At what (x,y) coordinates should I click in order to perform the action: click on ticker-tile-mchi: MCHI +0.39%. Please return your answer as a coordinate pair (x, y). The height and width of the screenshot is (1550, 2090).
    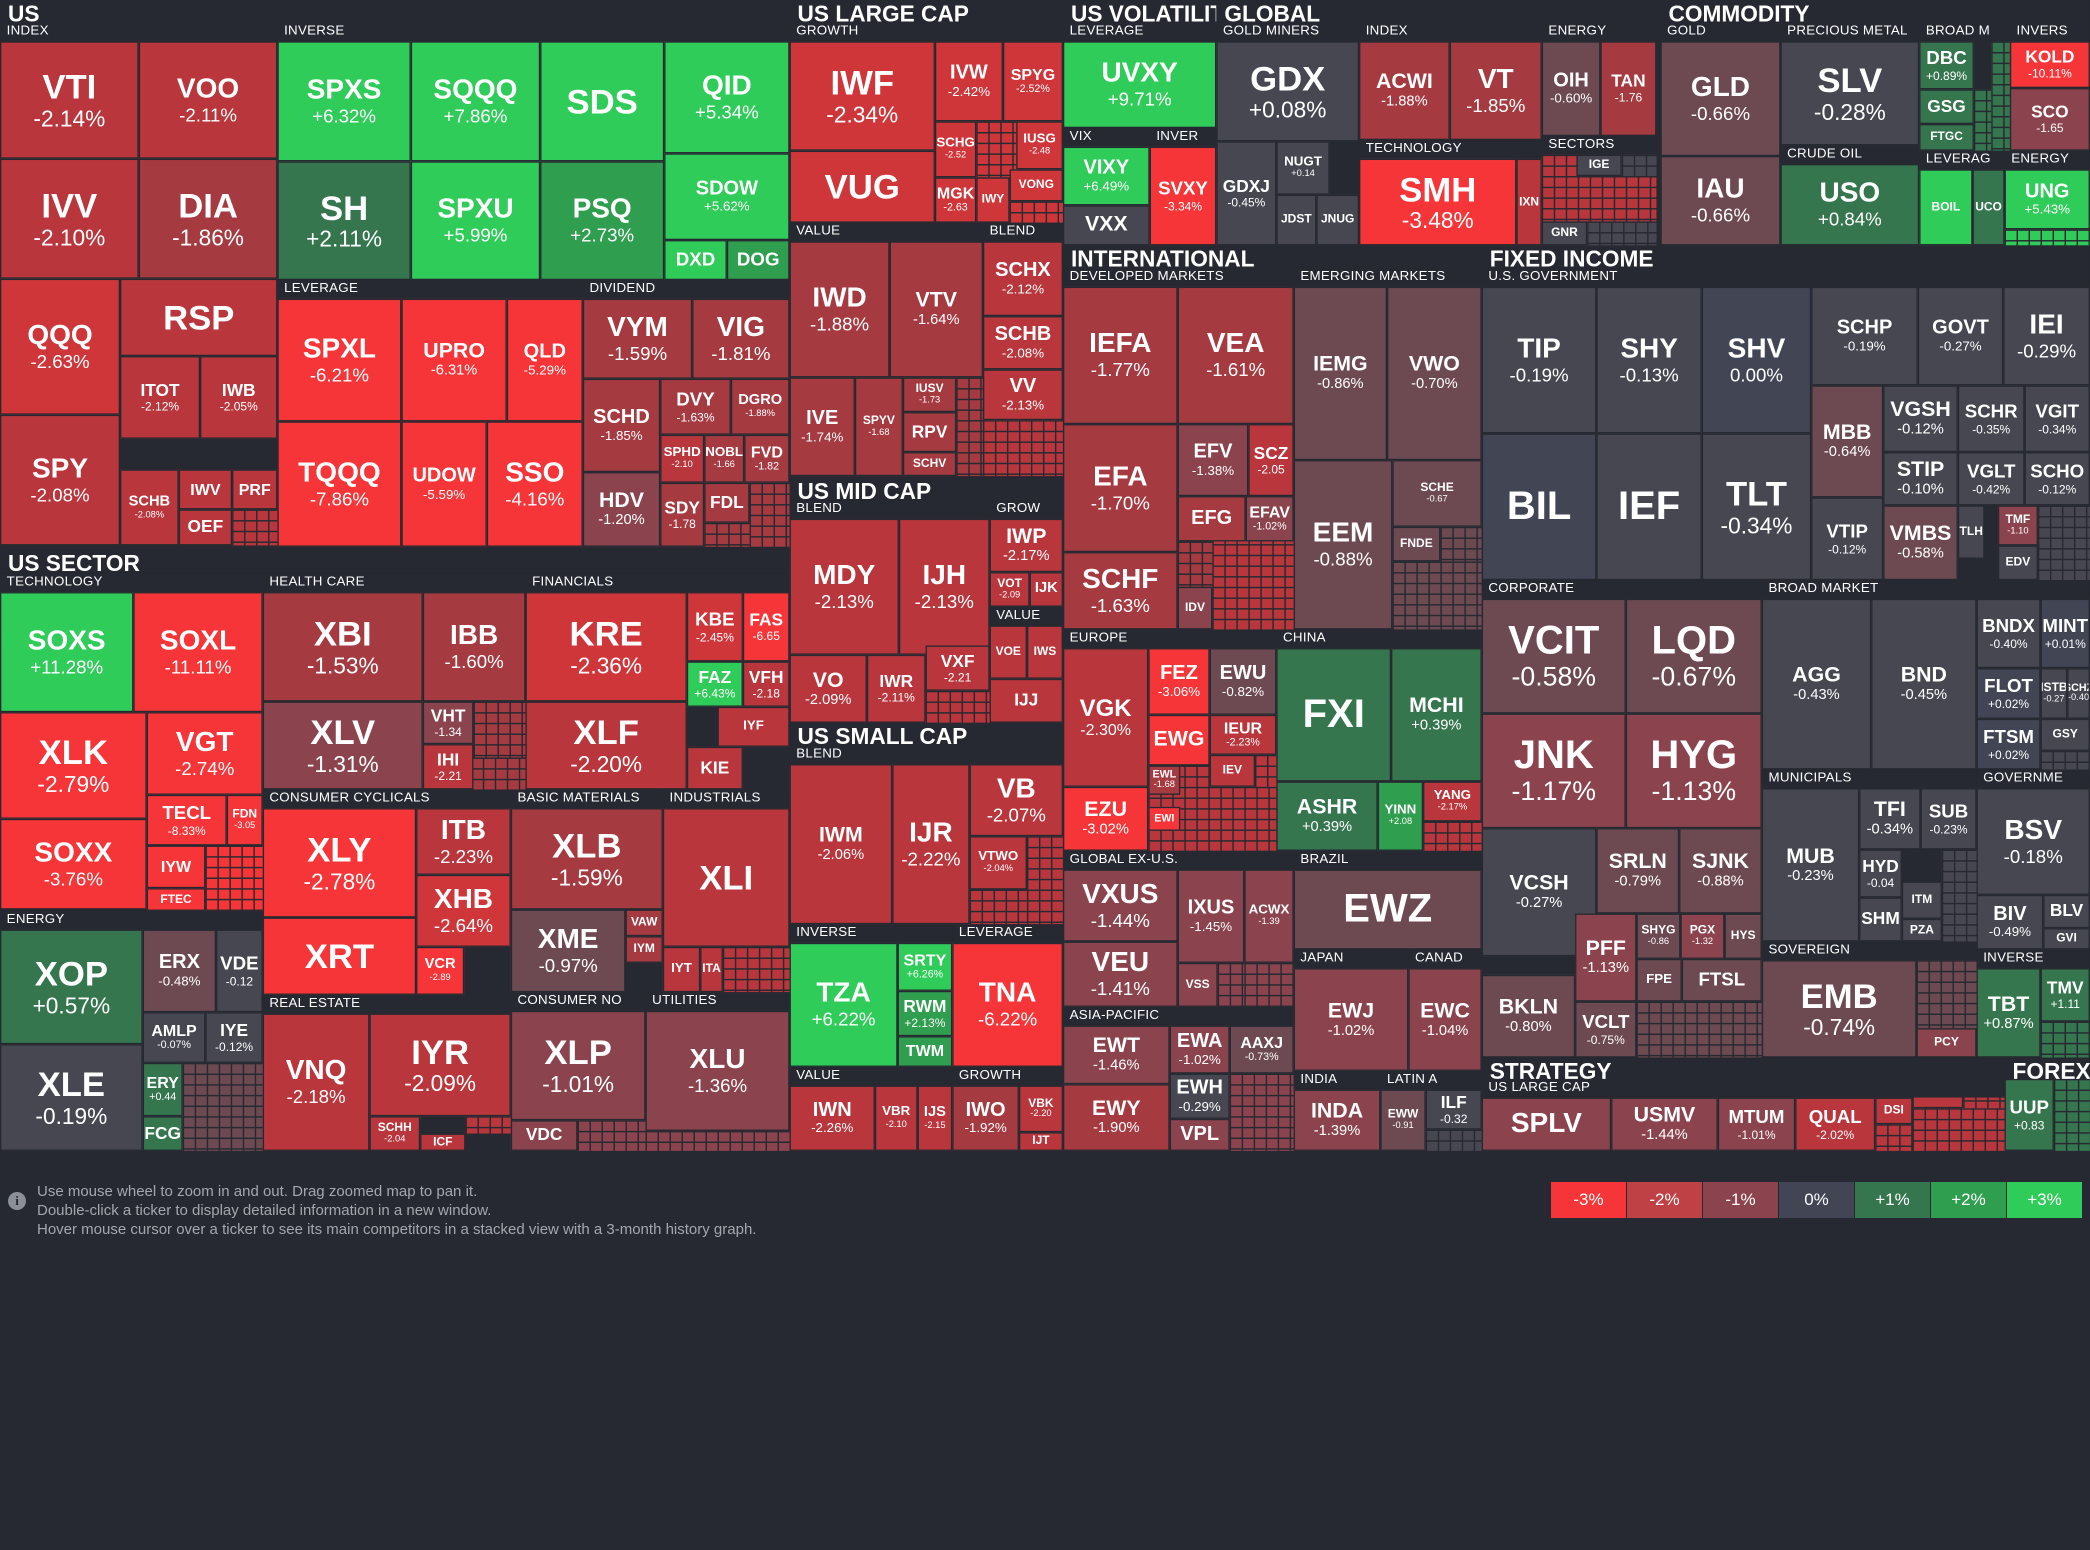
    Looking at the image, I should click on (1436, 715).